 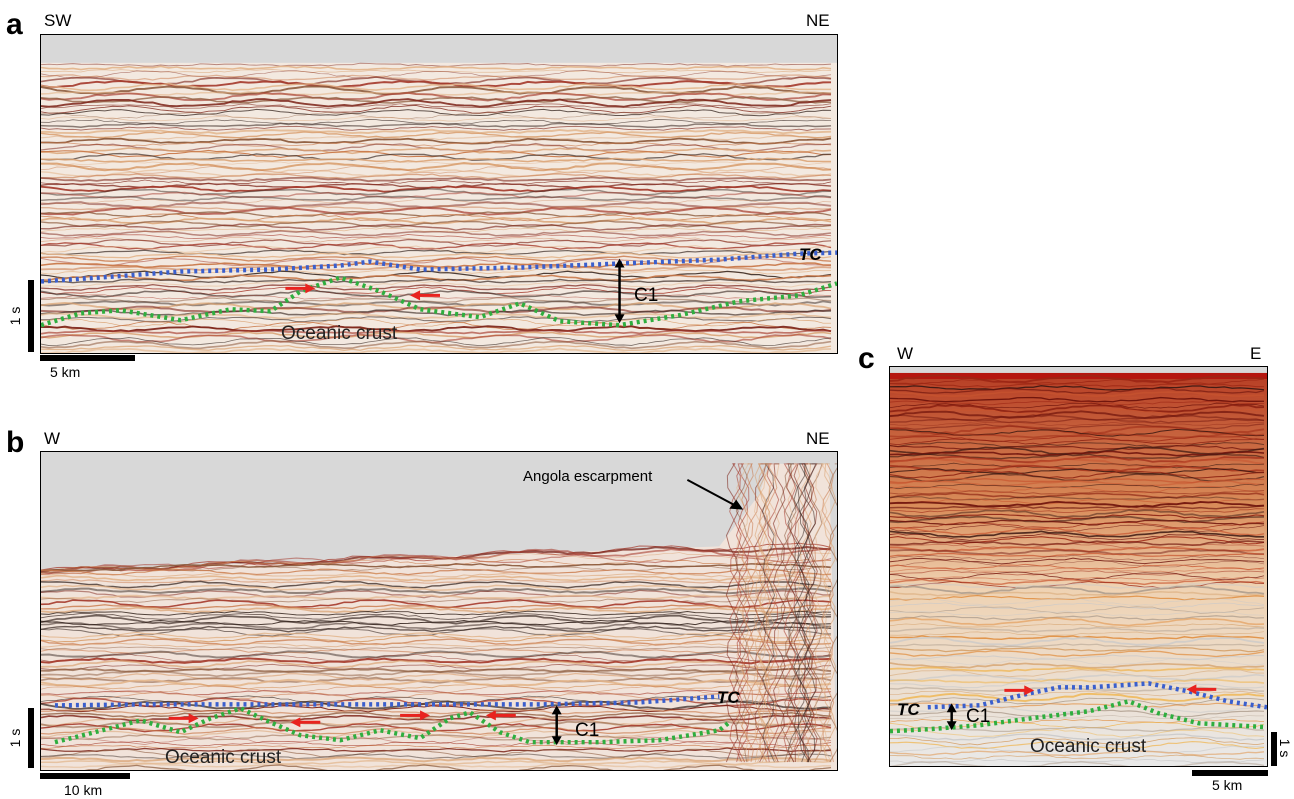 What do you see at coordinates (1019, 690) in the screenshot?
I see `panel-c-shear-arrow-right` at bounding box center [1019, 690].